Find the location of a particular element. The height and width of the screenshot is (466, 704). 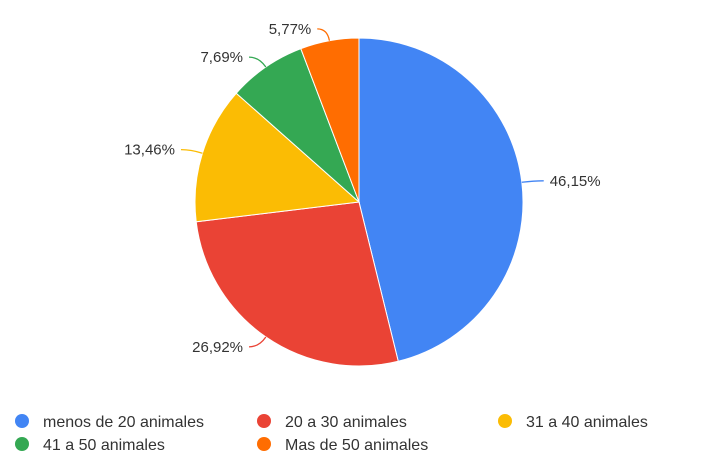

legend-label: 41 a 50 animales is located at coordinates (104, 445).